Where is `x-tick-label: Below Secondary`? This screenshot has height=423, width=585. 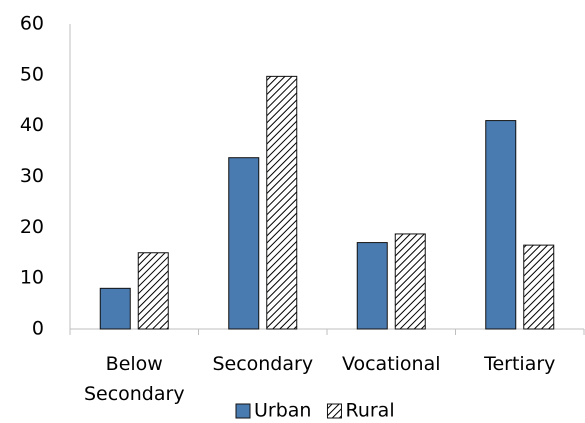 x-tick-label: Below Secondary is located at coordinates (134, 379).